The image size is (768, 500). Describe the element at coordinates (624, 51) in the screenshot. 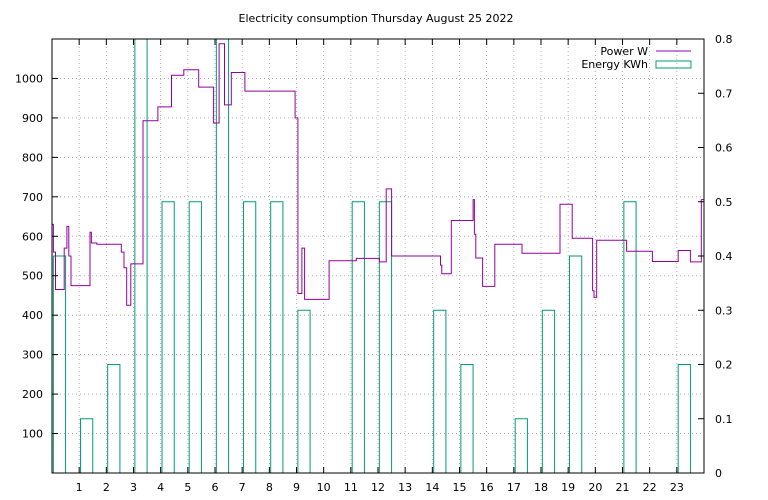

I see `legend-label-power: Power W` at that location.